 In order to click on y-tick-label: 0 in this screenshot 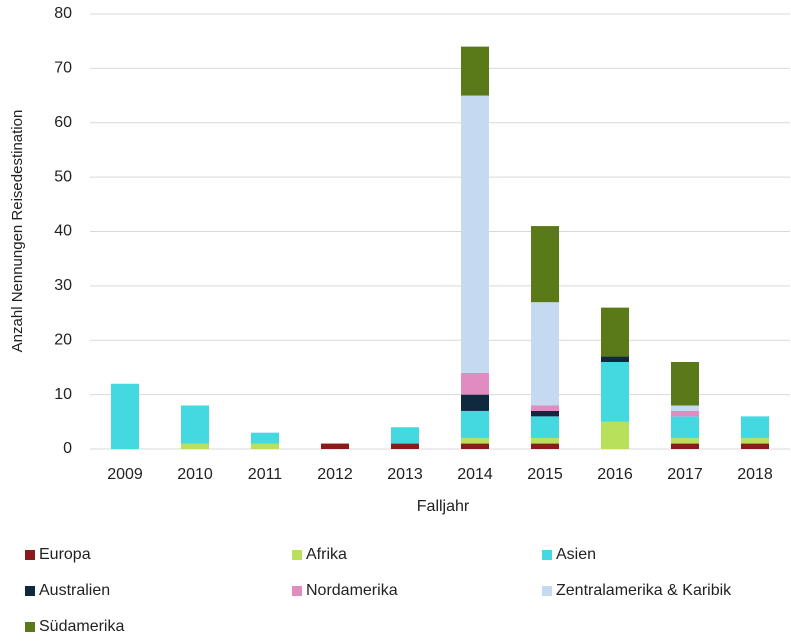, I will do `click(67, 448)`.